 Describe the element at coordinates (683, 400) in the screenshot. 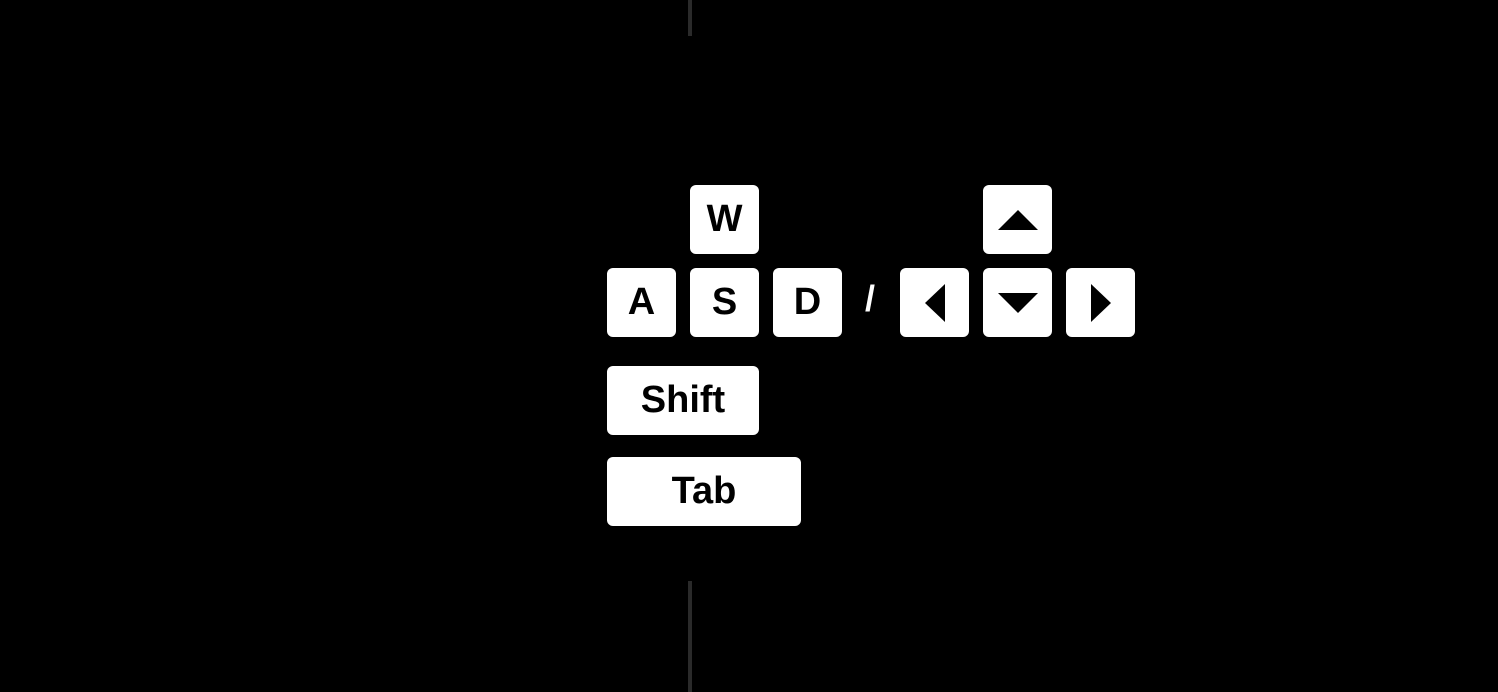

I see `key-shift: Shift` at that location.